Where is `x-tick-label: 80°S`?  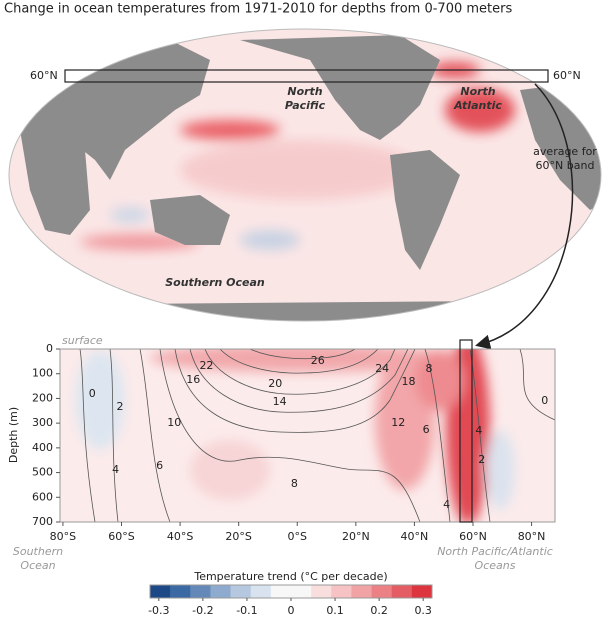
x-tick-label: 80°S is located at coordinates (63, 536).